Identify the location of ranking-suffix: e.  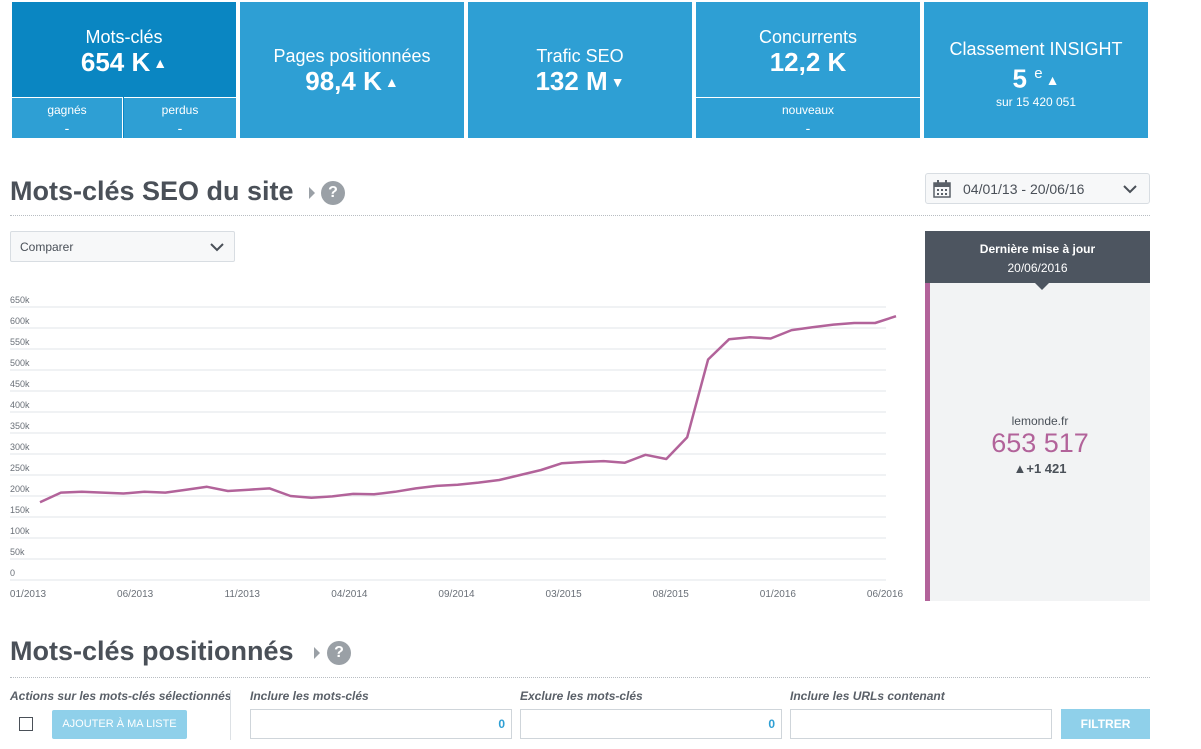
(1038, 73).